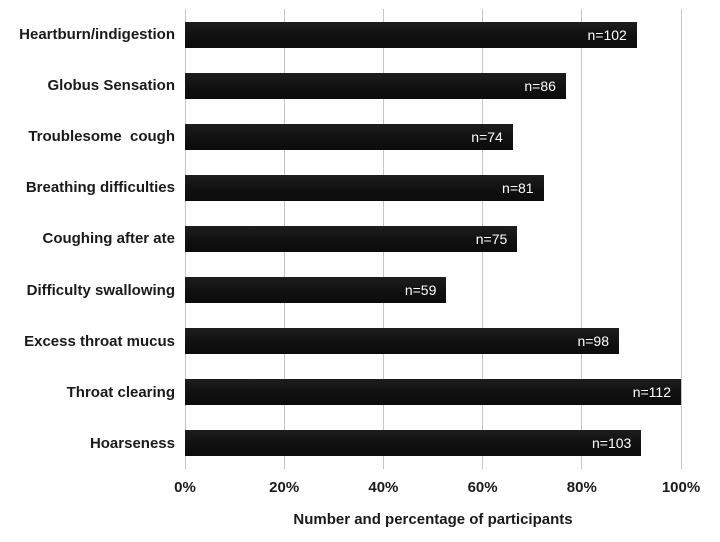 The width and height of the screenshot is (720, 542). Describe the element at coordinates (607, 34) in the screenshot. I see `bar-value-label: n=102` at that location.